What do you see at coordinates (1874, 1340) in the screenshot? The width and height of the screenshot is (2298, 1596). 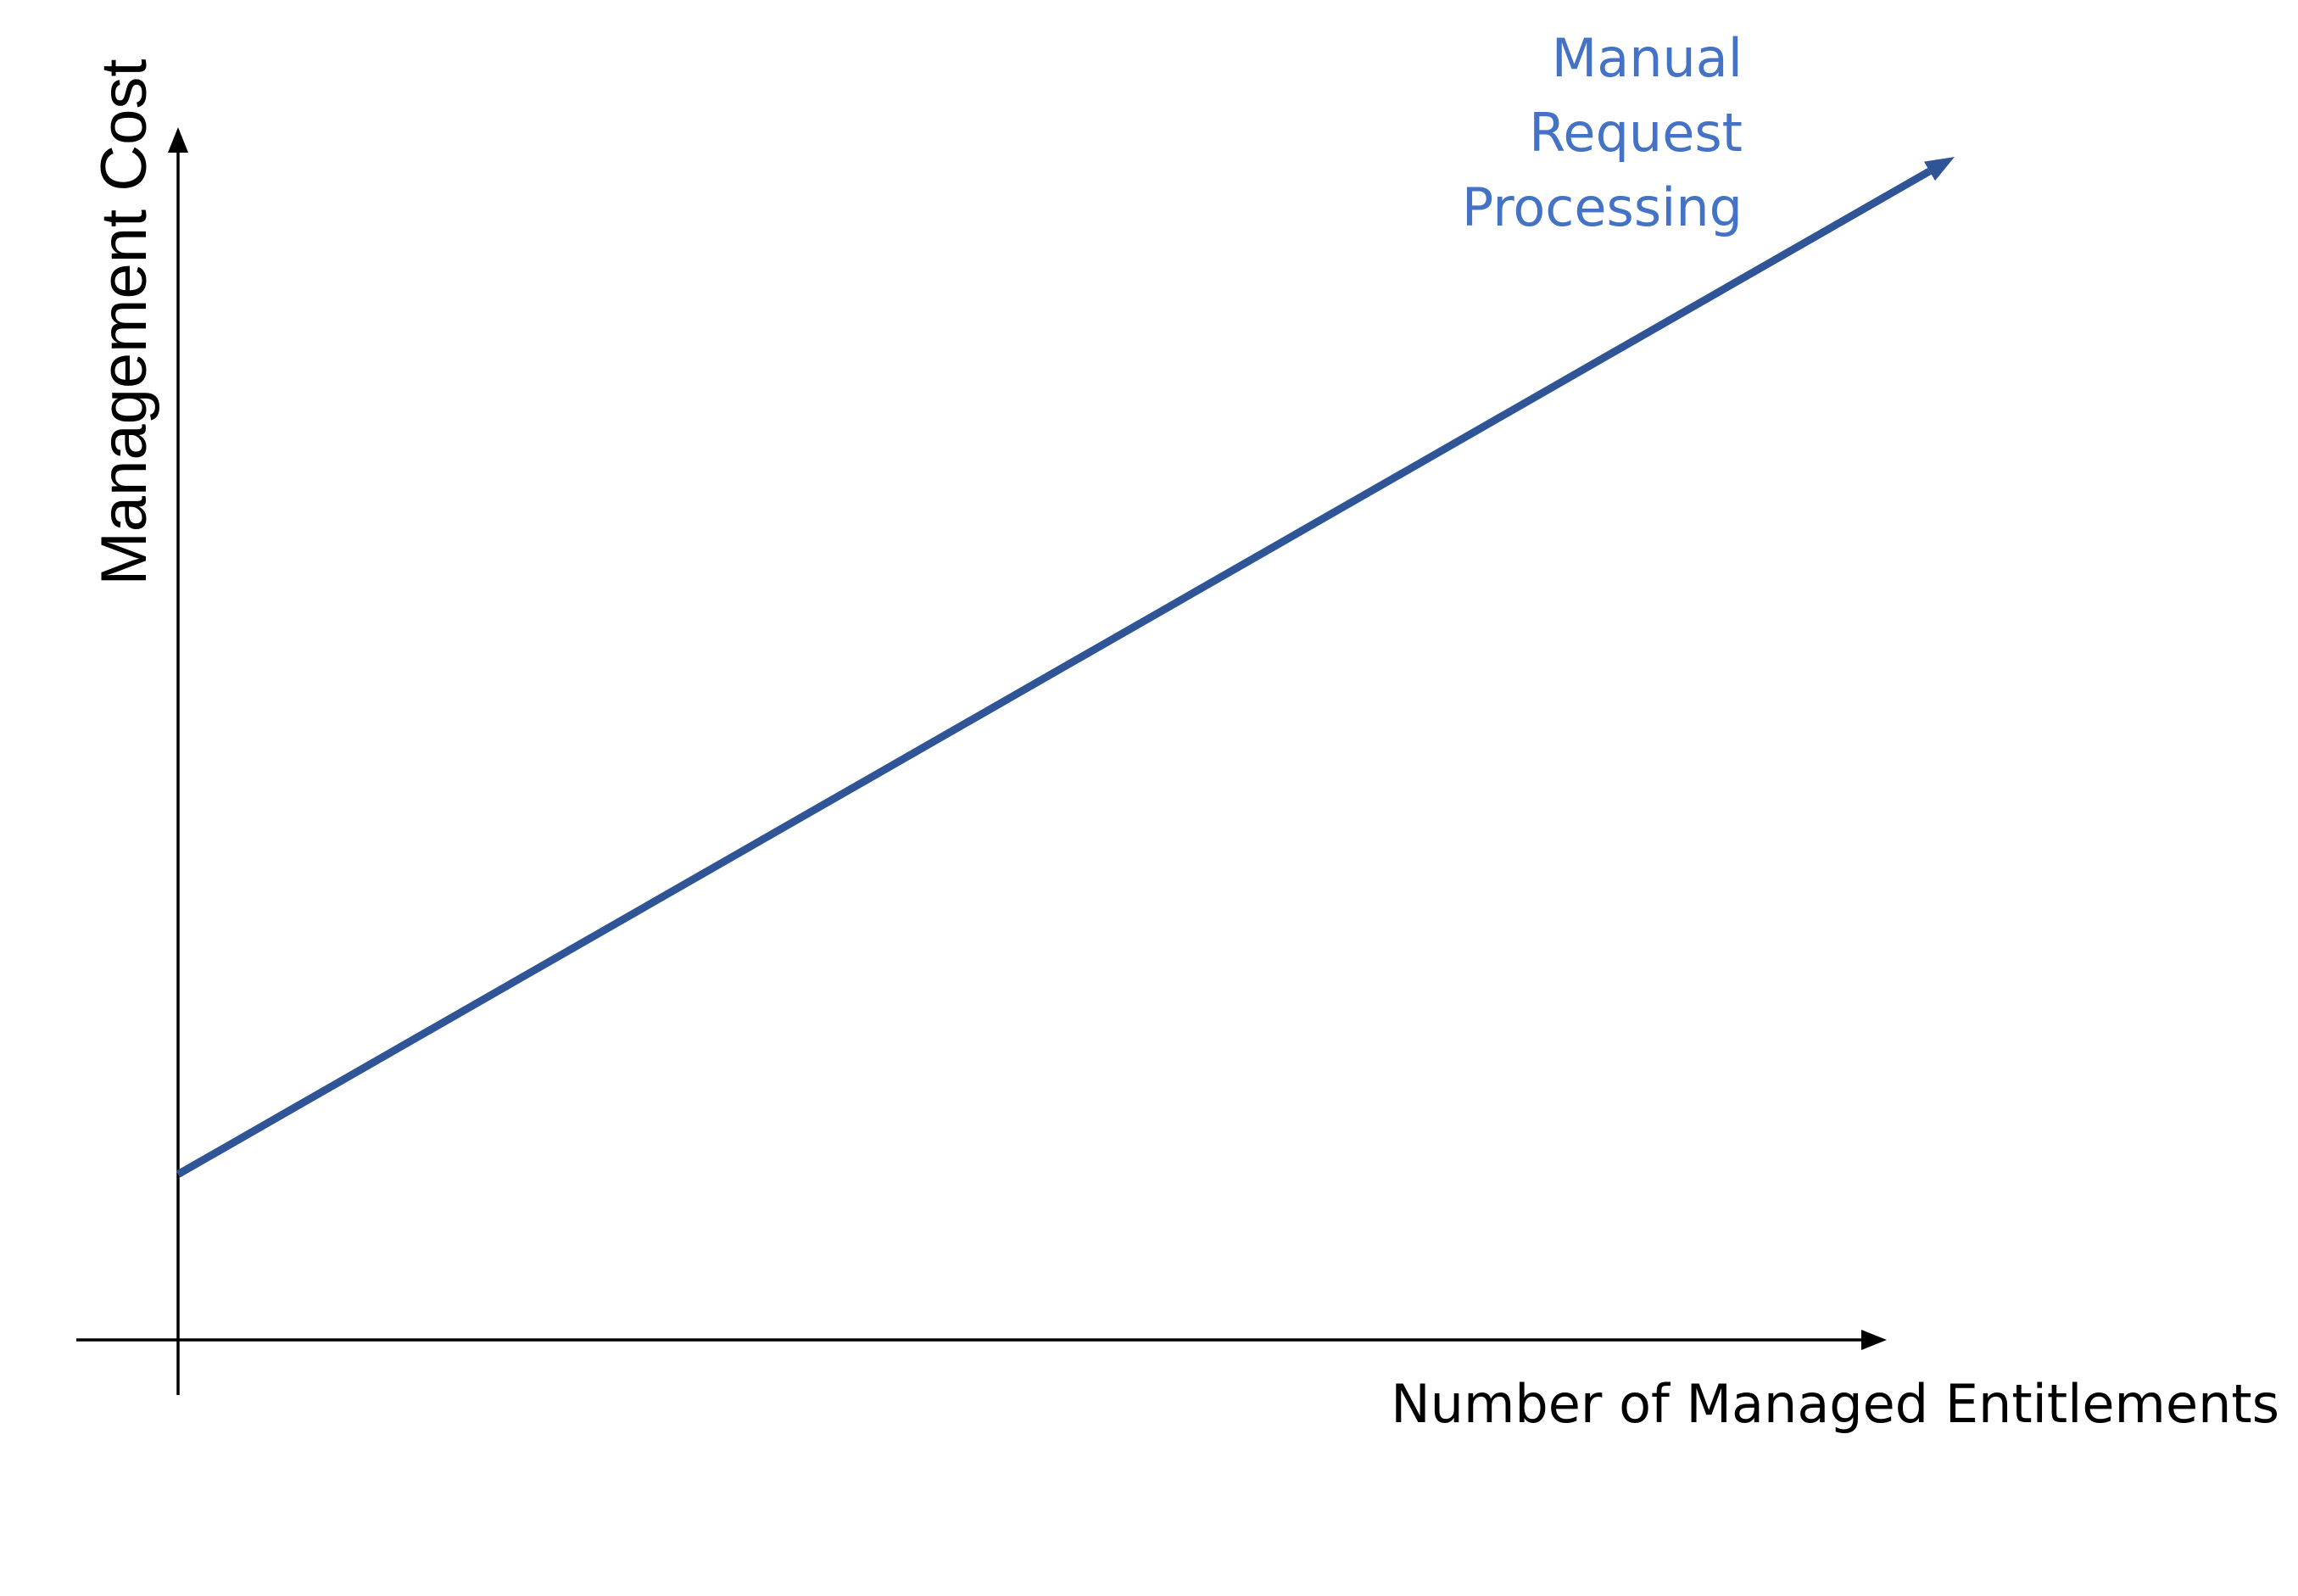 I see `x-axis-arrowhead` at bounding box center [1874, 1340].